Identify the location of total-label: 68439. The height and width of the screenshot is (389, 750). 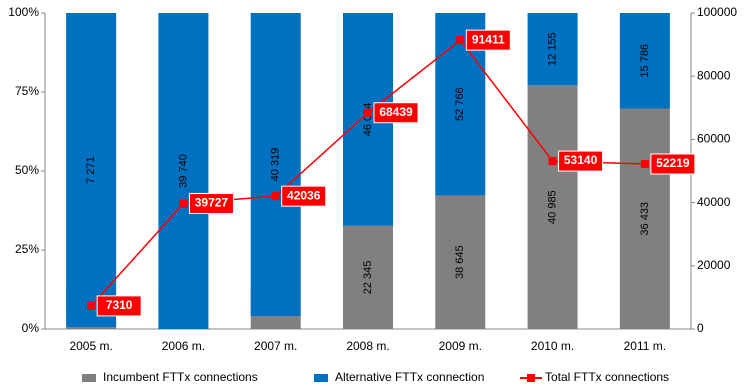
(396, 112).